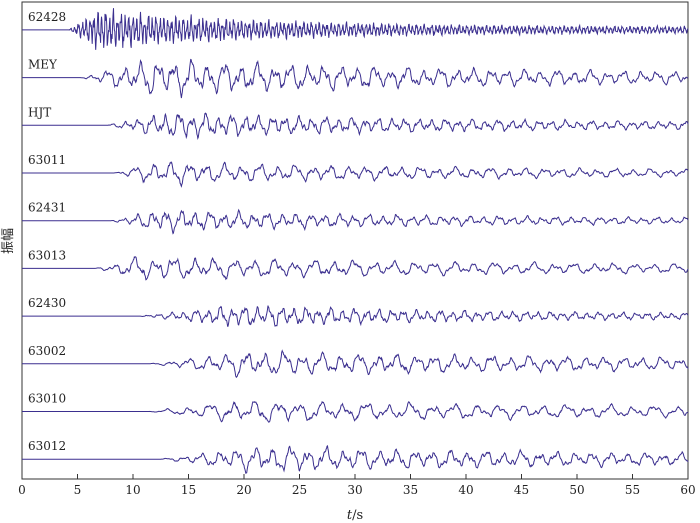 The image size is (700, 523). What do you see at coordinates (243, 490) in the screenshot?
I see `x-tick-label: 20` at bounding box center [243, 490].